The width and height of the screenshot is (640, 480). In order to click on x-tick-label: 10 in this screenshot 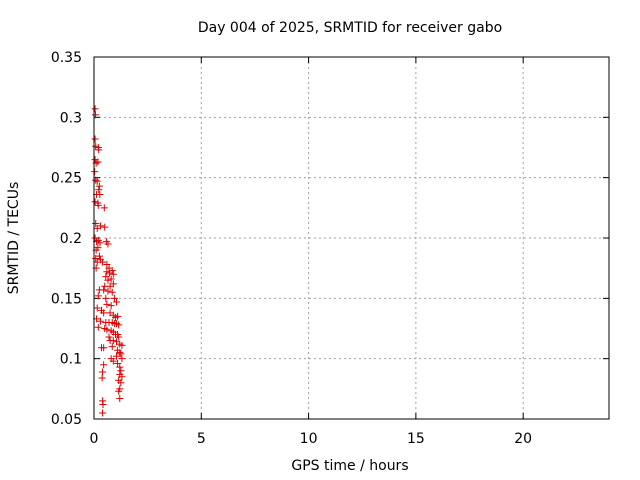, I will do `click(309, 439)`.